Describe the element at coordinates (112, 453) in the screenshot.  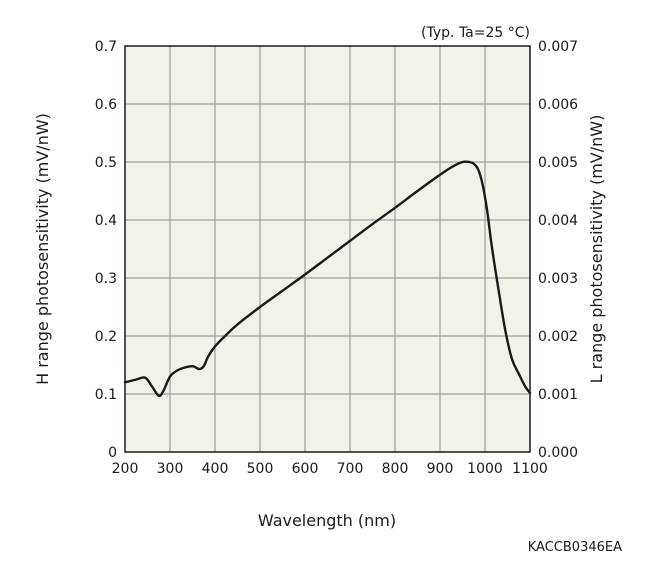
I see `y-tick-label-left: 0` at that location.